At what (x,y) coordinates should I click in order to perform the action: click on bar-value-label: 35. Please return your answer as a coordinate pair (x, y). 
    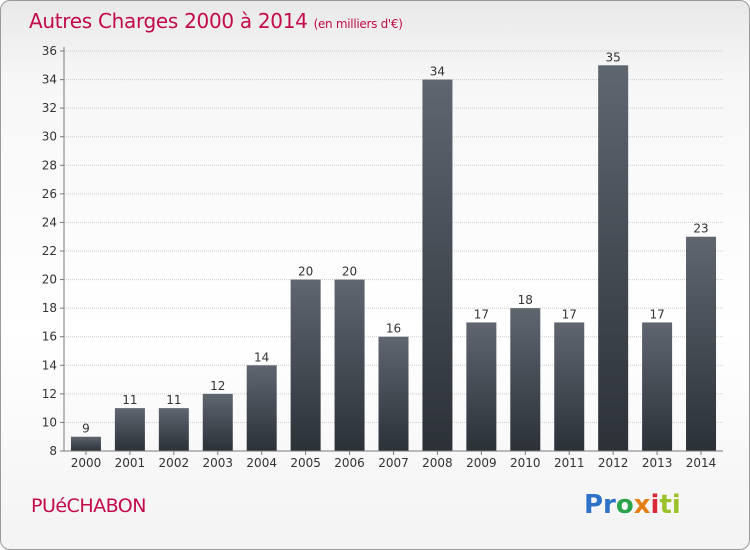
    Looking at the image, I should click on (613, 57).